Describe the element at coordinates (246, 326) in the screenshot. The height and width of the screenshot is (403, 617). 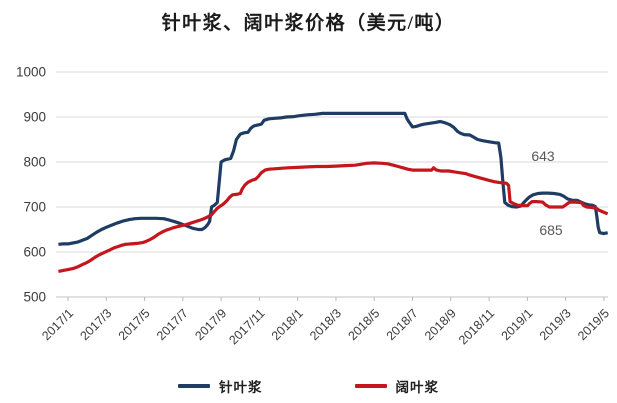
I see `x-axis-label: 2017/11` at that location.